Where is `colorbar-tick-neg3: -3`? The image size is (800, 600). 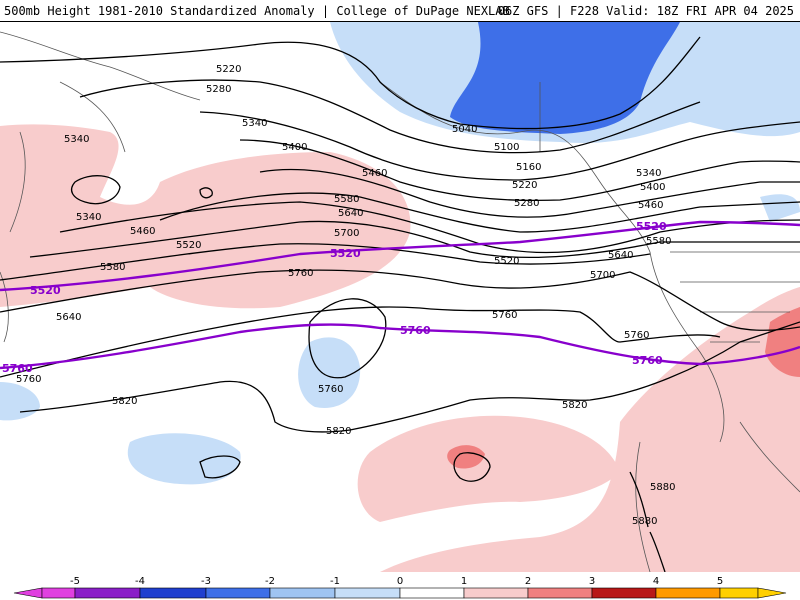 colorbar-tick-neg3: -3 is located at coordinates (206, 581).